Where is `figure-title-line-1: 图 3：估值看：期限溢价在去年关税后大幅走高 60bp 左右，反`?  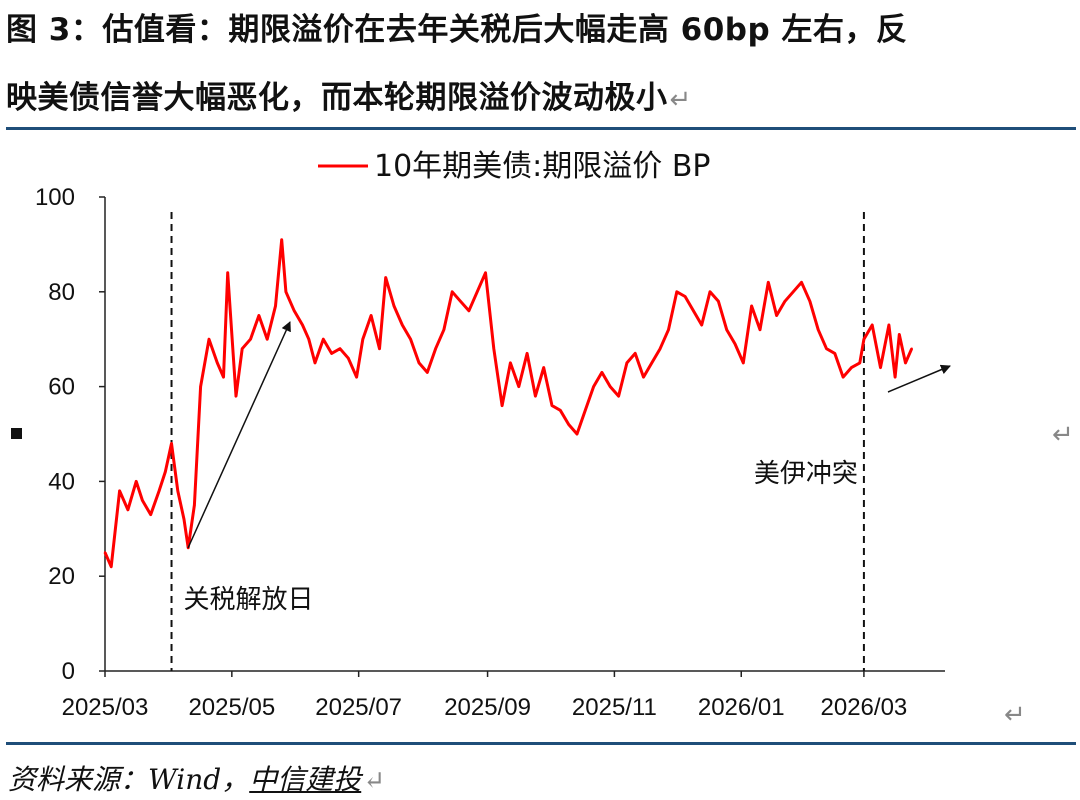
figure-title-line-1: 图 3：估值看：期限溢价在去年关税后大幅走高 60bp 左右，反 is located at coordinates (456, 30).